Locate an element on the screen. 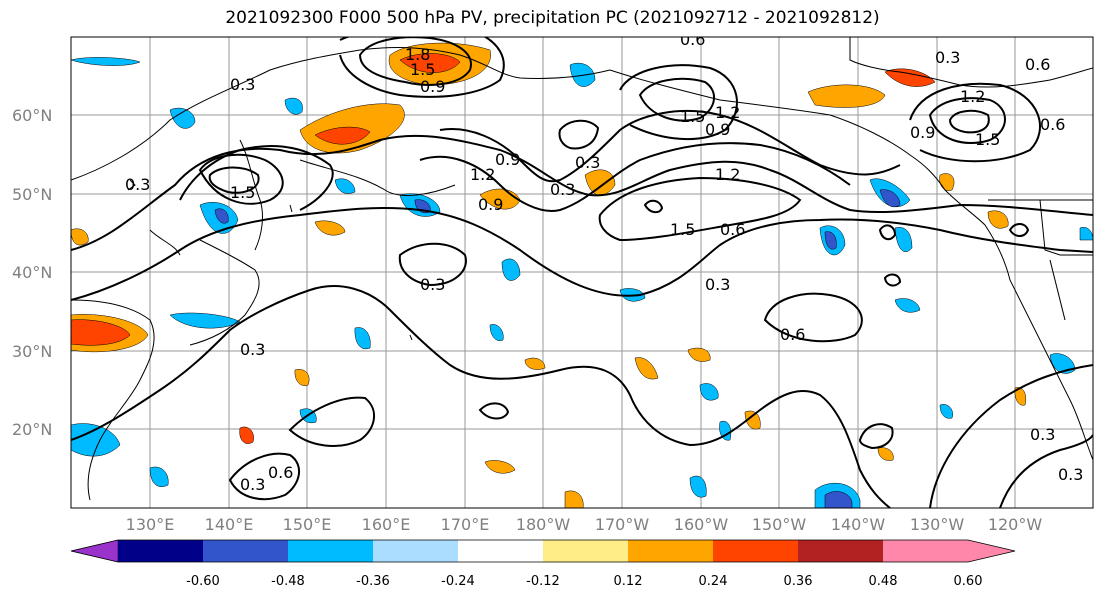 This screenshot has height=601, width=1105. lon-label: 160°W is located at coordinates (701, 524).